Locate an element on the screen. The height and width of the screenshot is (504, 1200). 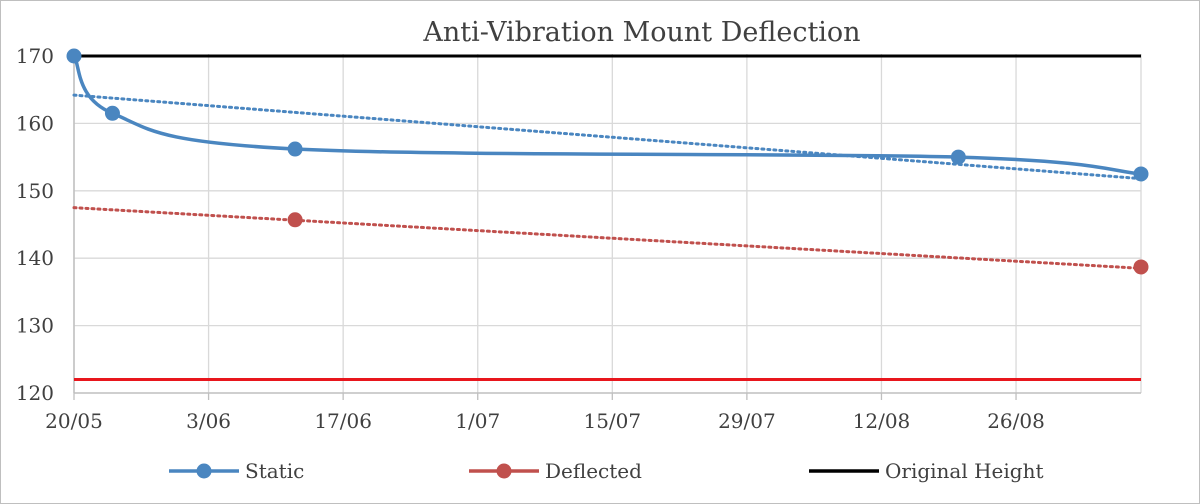
x-tick-label: 29/07 is located at coordinates (747, 421).